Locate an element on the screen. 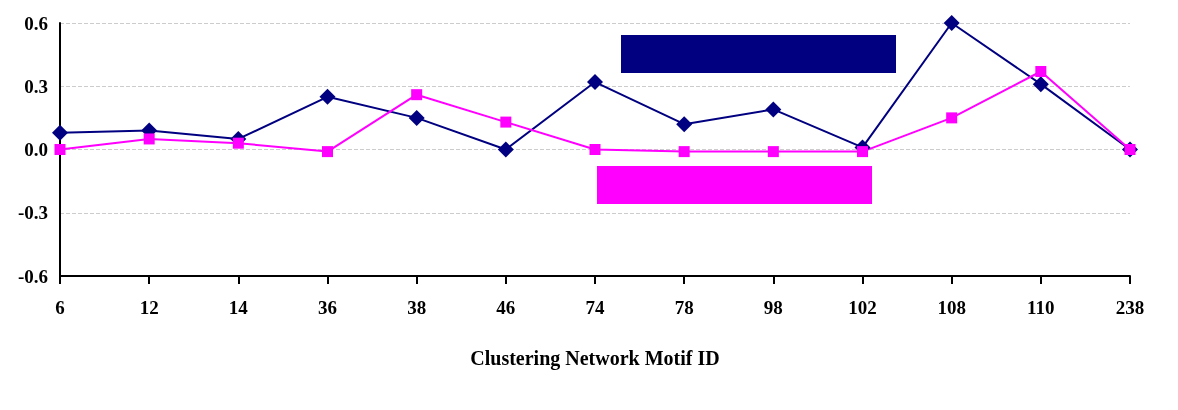 The width and height of the screenshot is (1178, 410). x-tick-label: 108 is located at coordinates (951, 307).